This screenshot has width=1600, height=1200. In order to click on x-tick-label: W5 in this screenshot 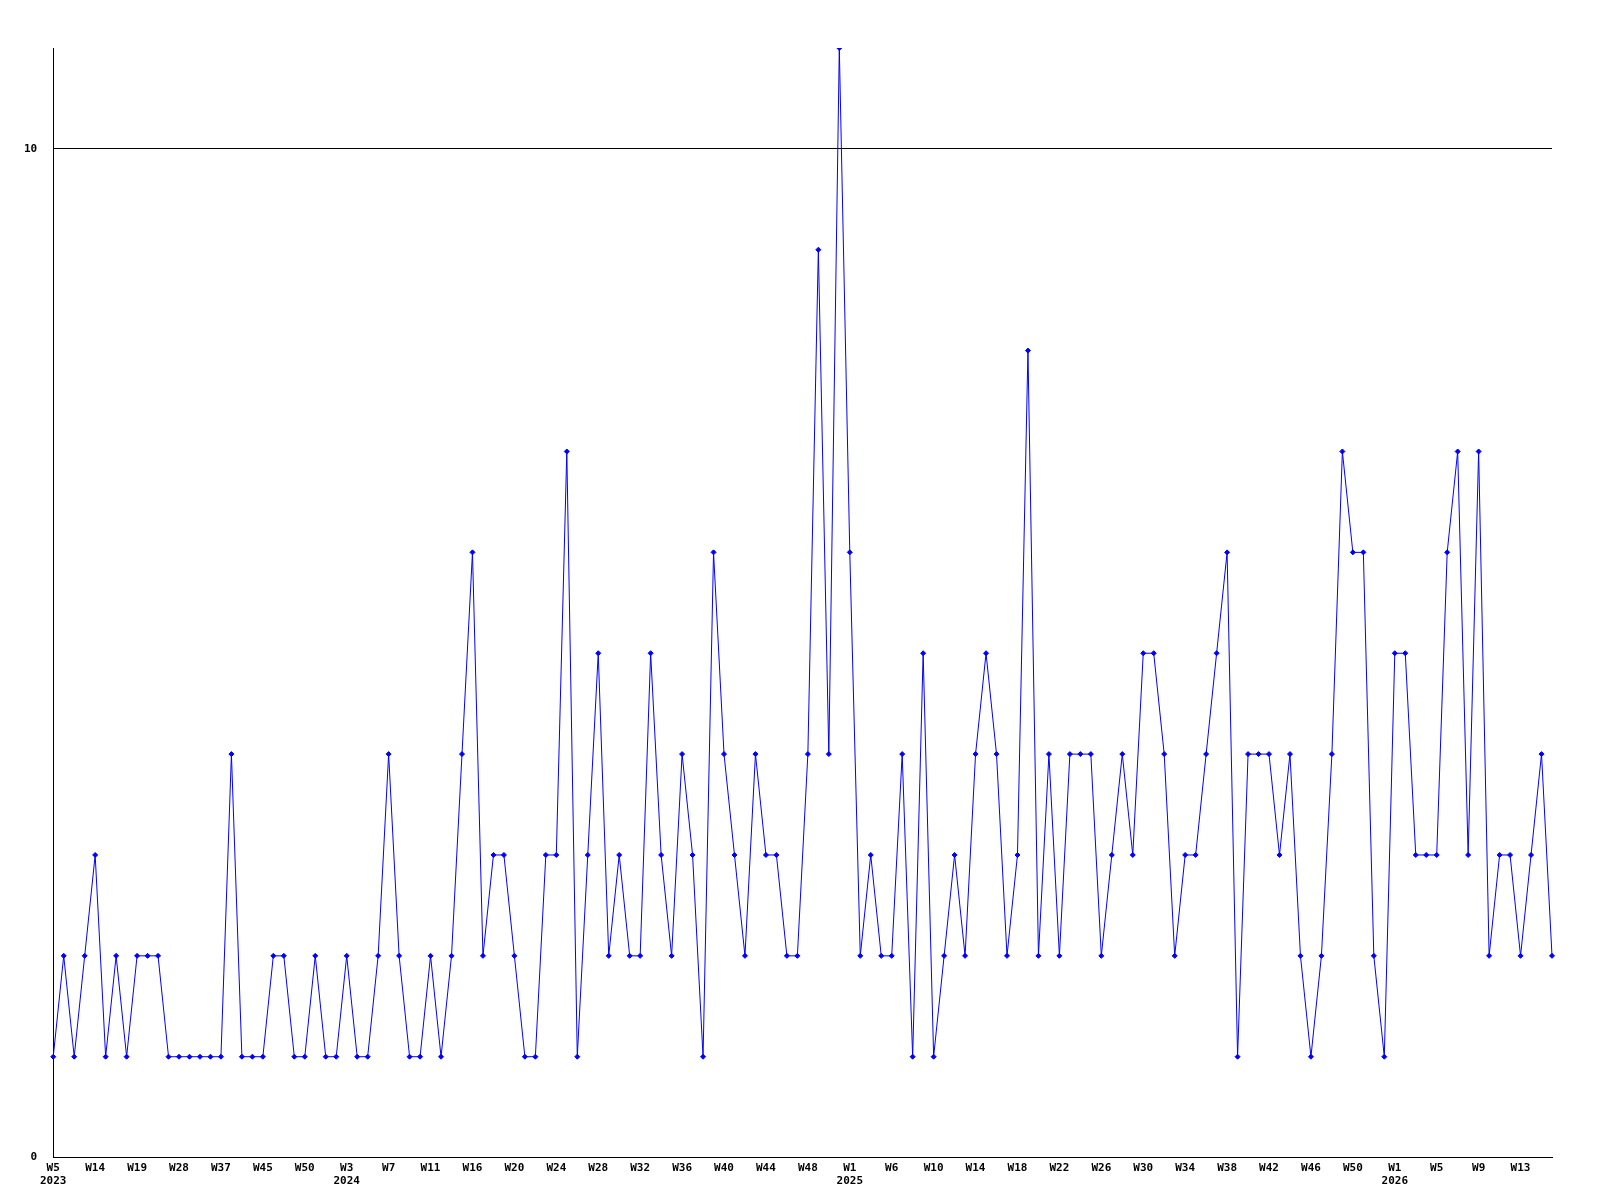, I will do `click(1437, 1168)`.